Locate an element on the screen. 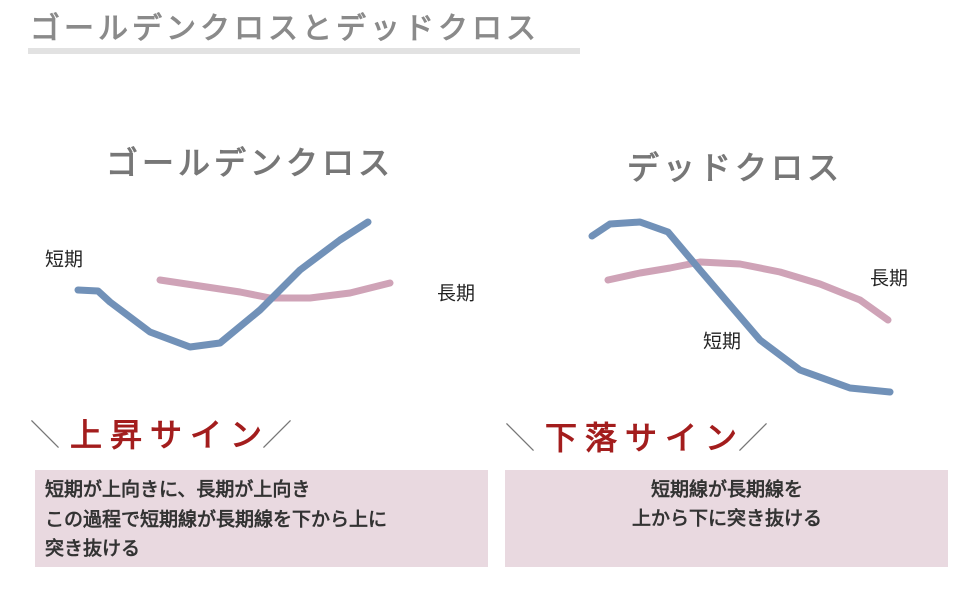 The image size is (959, 594). description-line: 短期線が長期線を is located at coordinates (727, 489).